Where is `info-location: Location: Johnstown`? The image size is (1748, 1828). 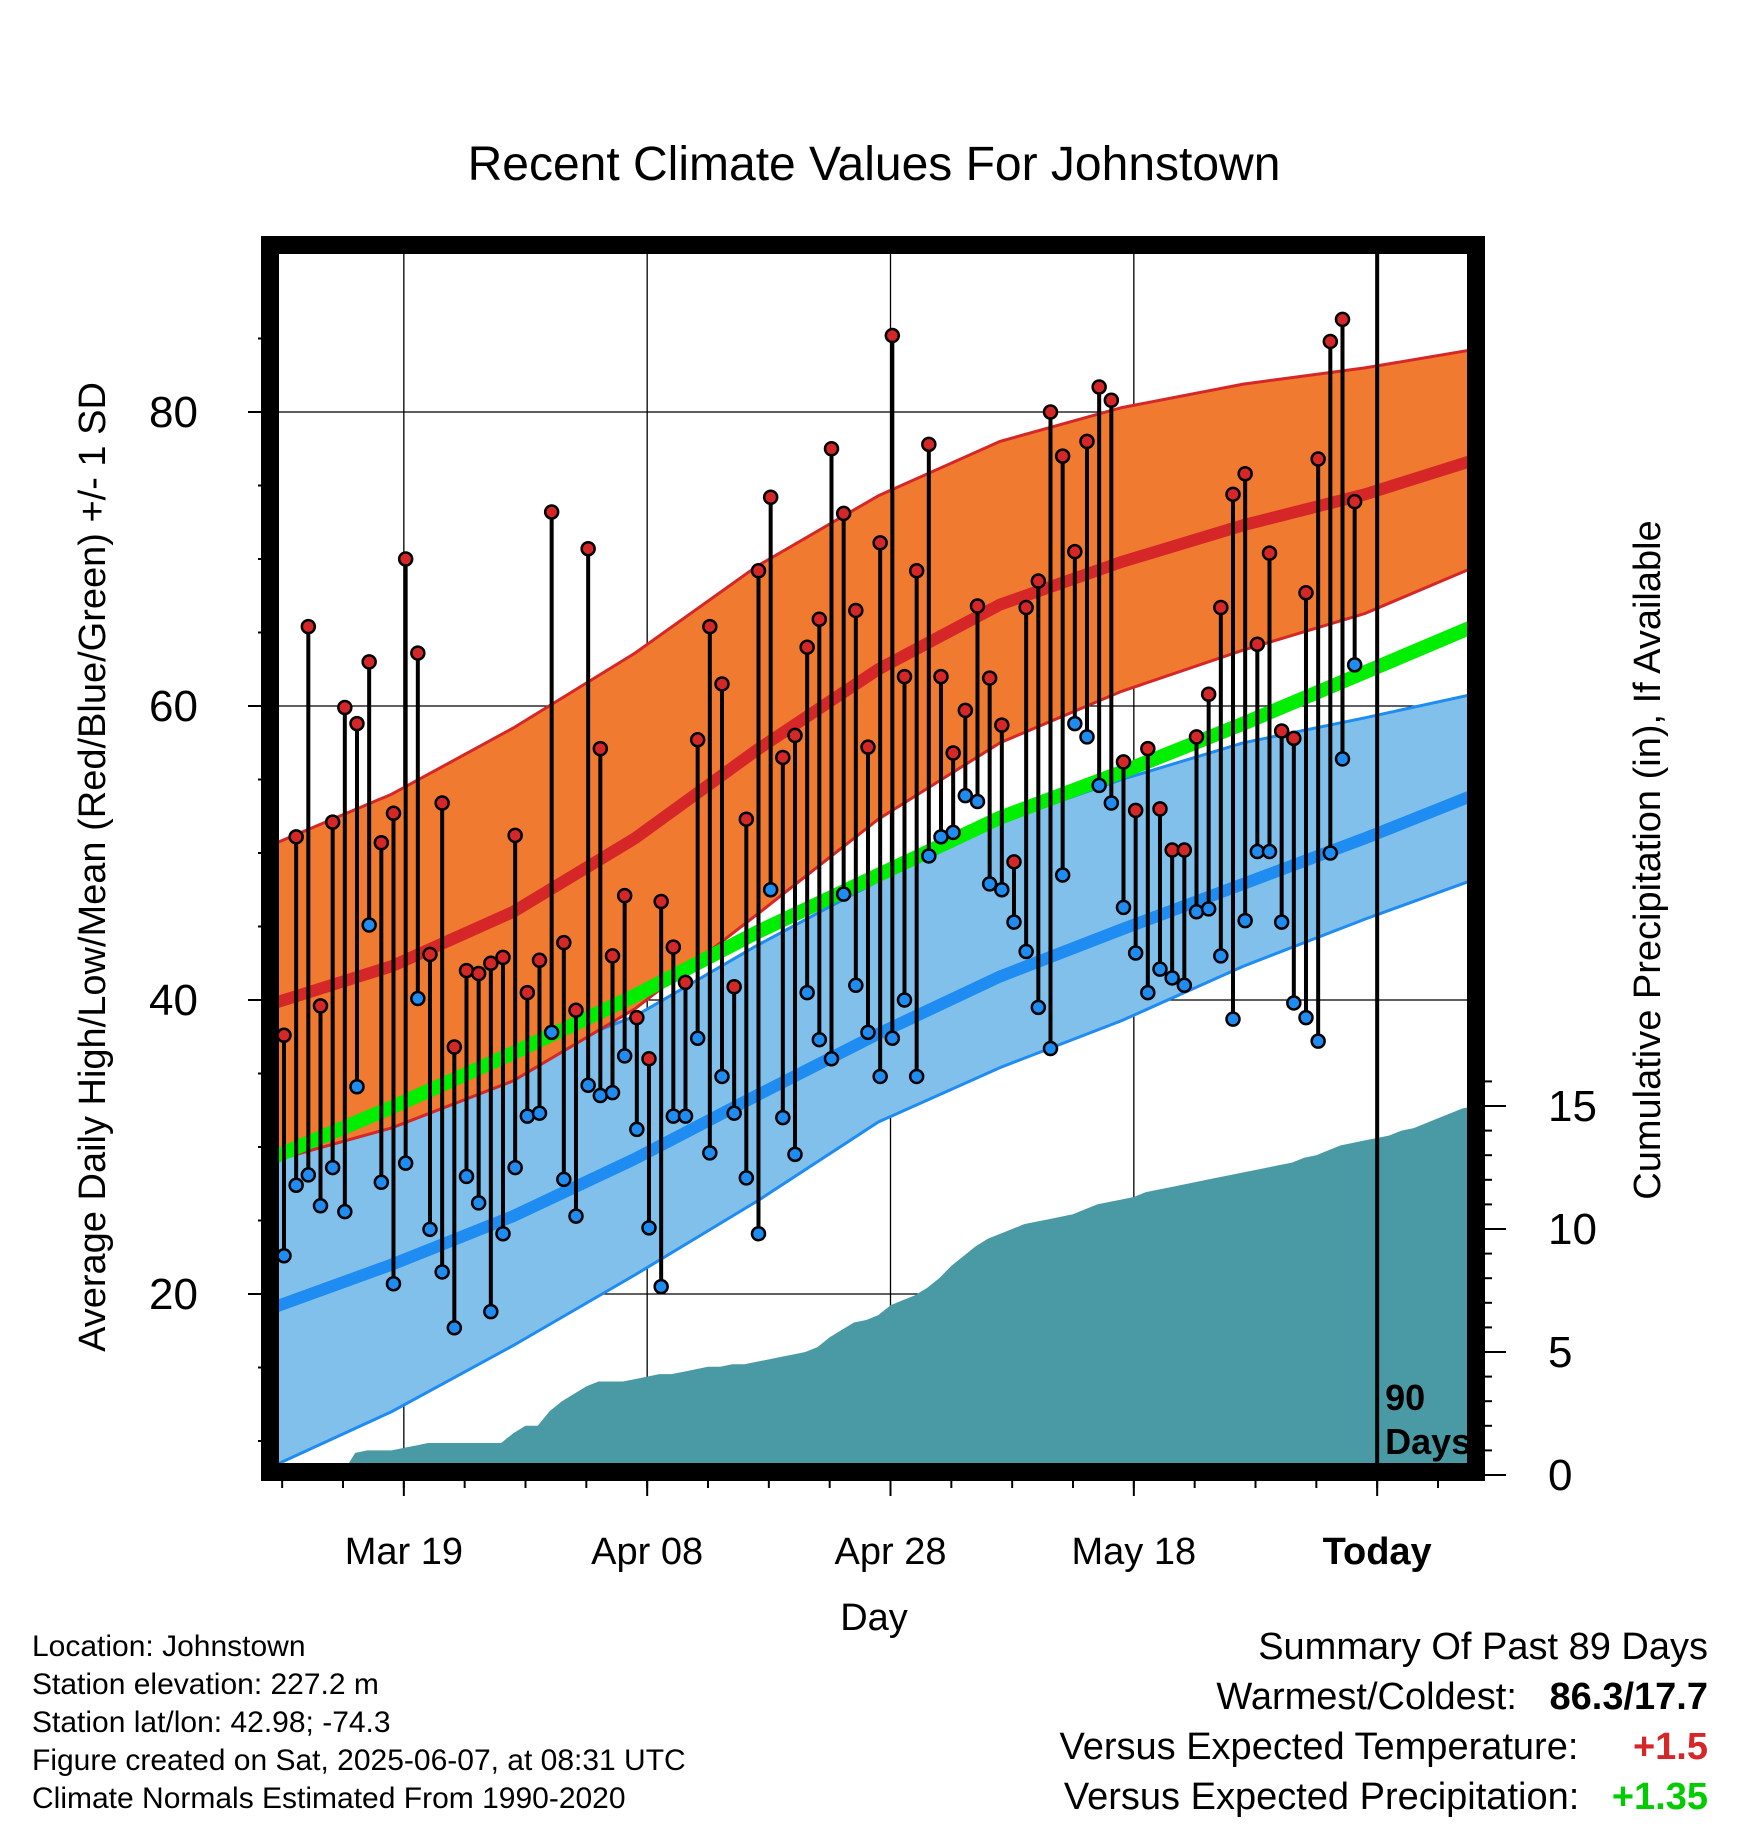
info-location: Location: Johnstown is located at coordinates (169, 1646).